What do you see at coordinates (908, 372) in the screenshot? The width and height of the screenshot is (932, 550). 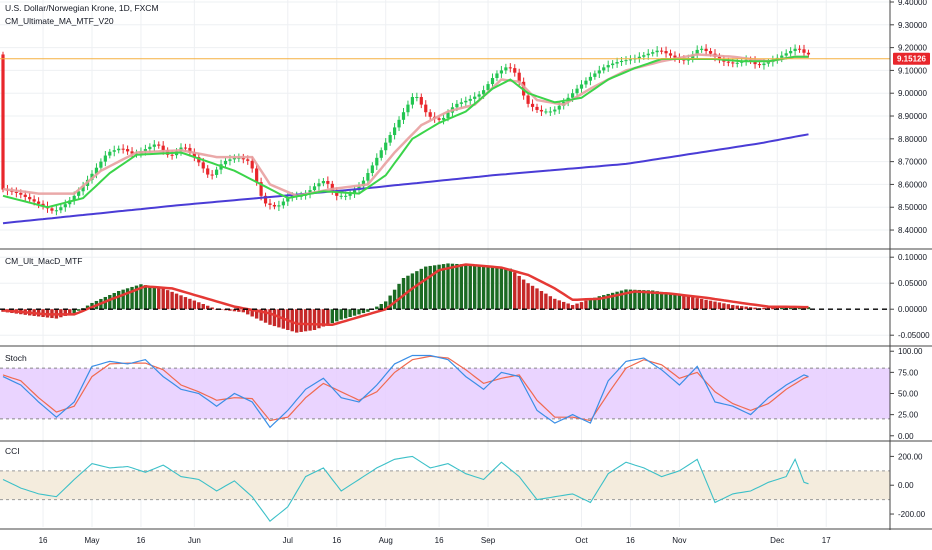 I see `stoch-tick-label: 75.00` at bounding box center [908, 372].